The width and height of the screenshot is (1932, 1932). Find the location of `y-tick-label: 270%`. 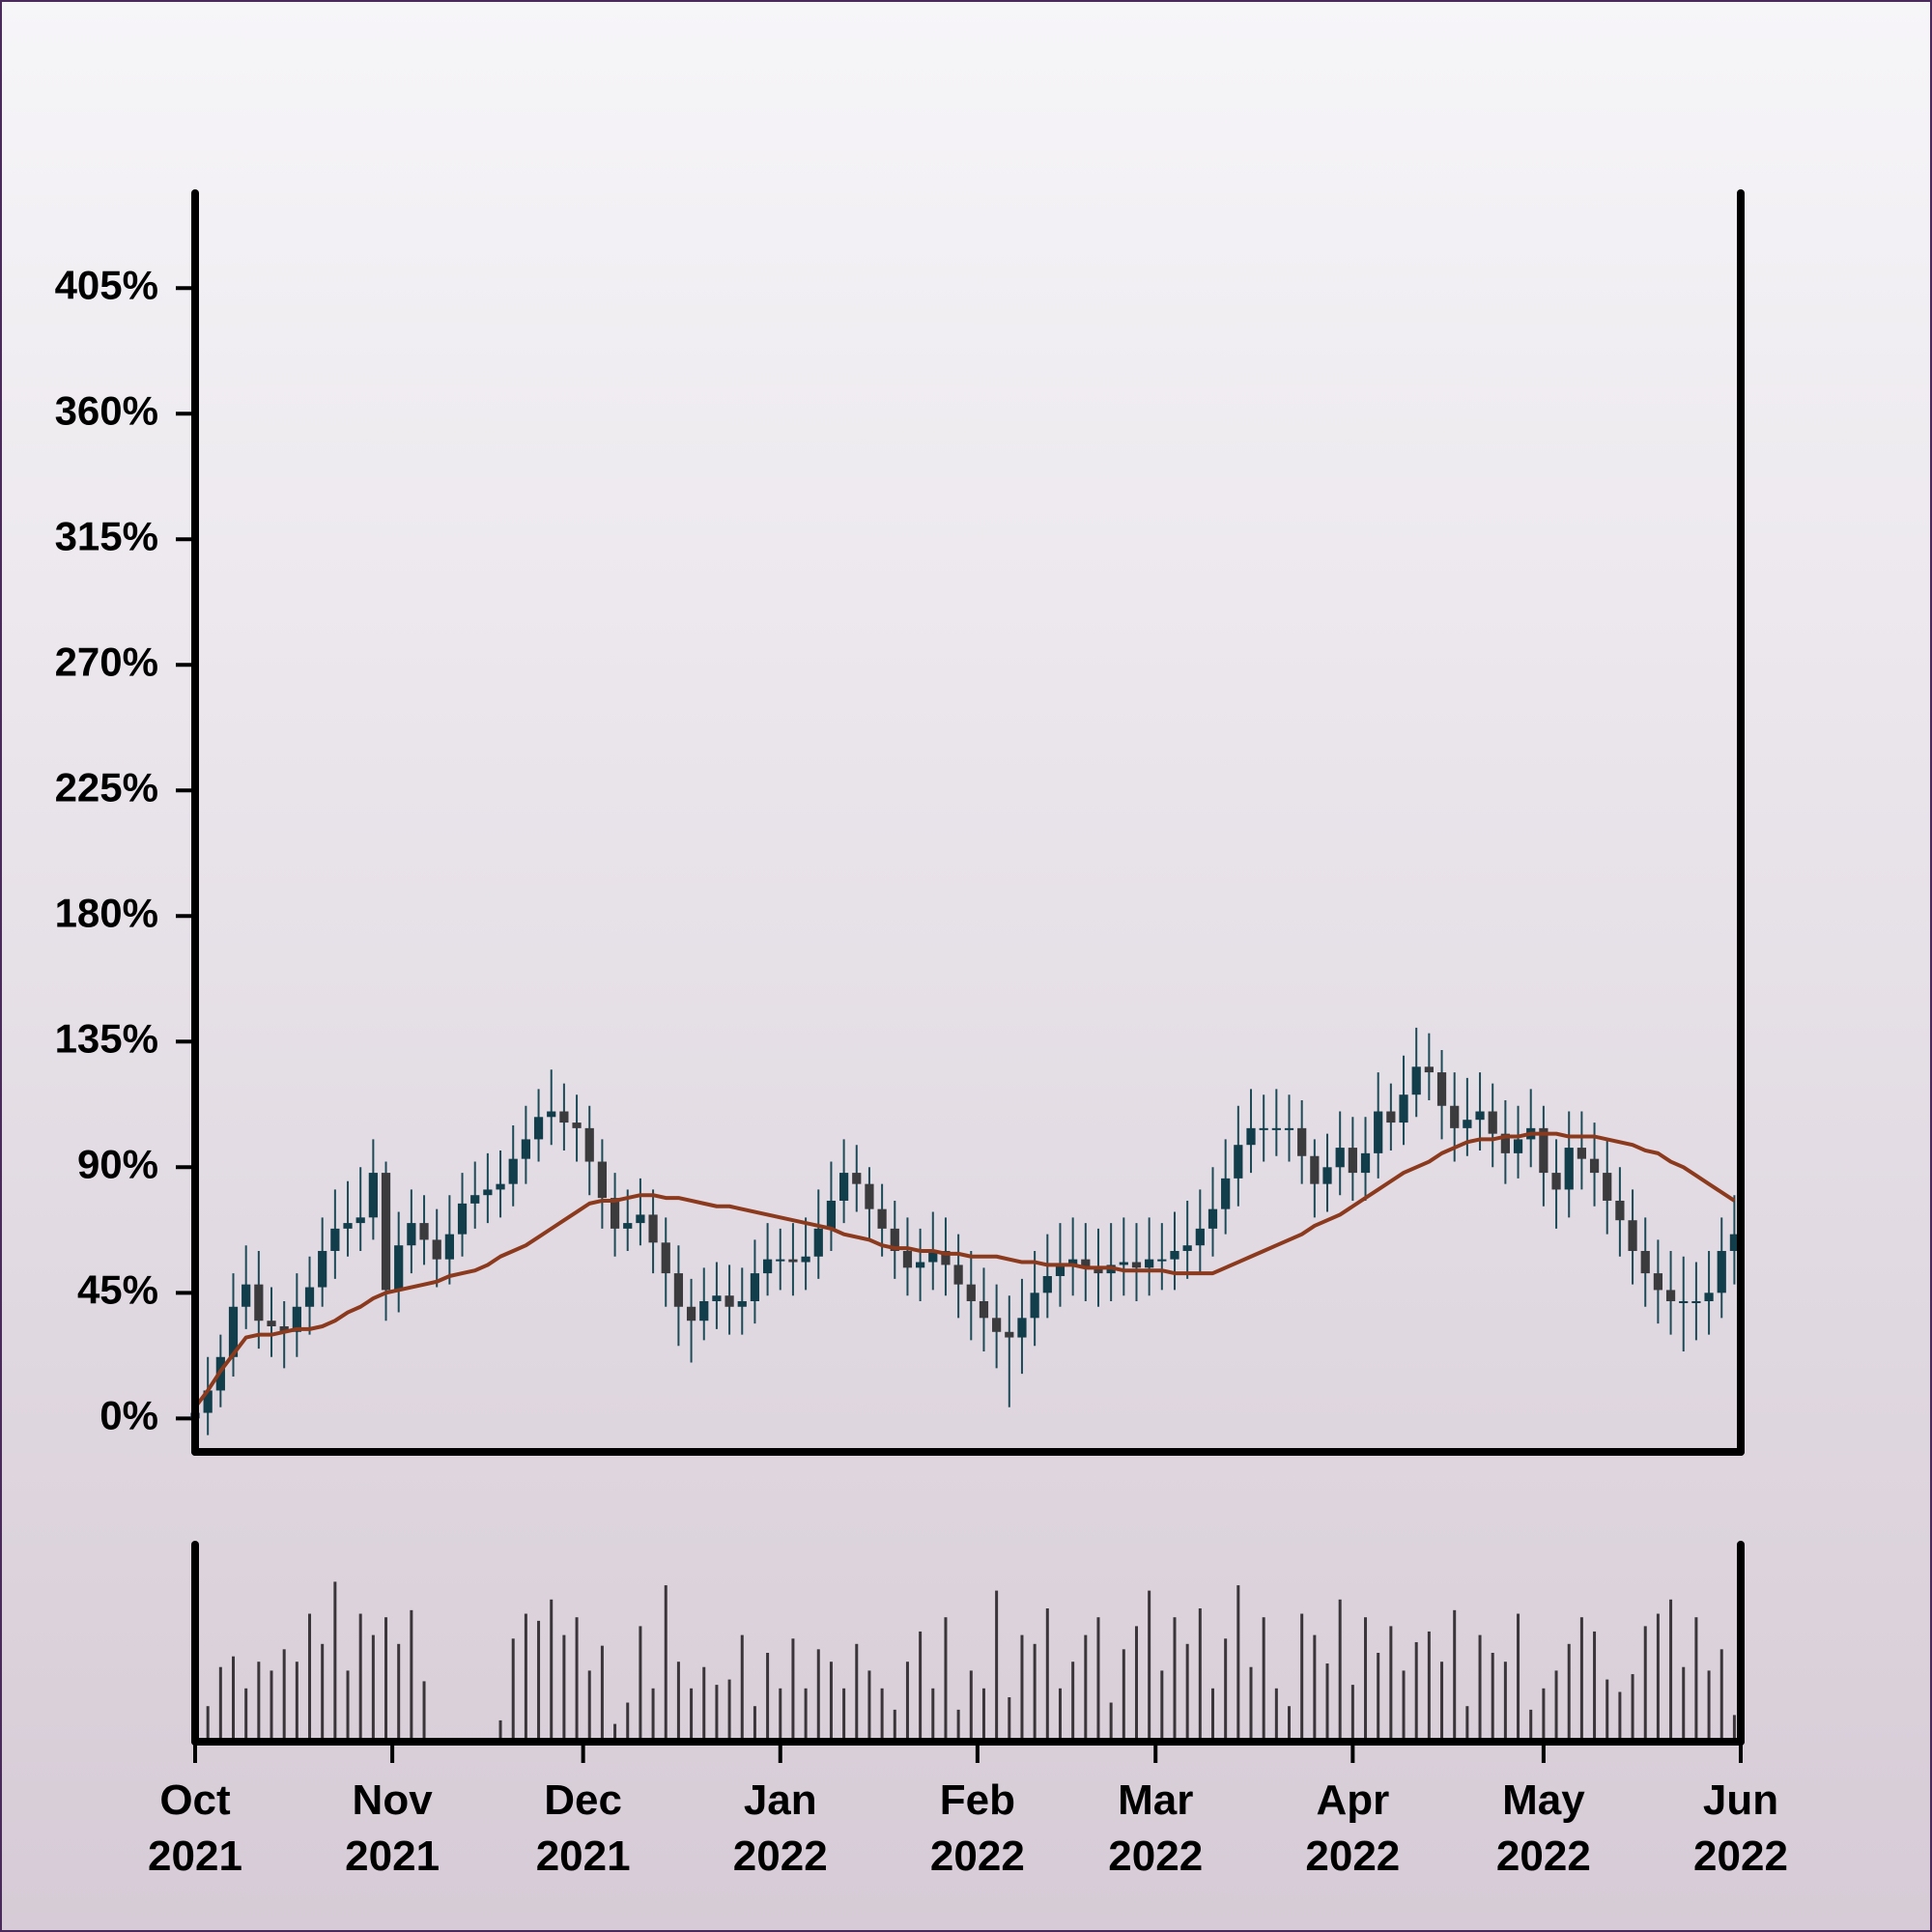

y-tick-label: 270% is located at coordinates (106, 661).